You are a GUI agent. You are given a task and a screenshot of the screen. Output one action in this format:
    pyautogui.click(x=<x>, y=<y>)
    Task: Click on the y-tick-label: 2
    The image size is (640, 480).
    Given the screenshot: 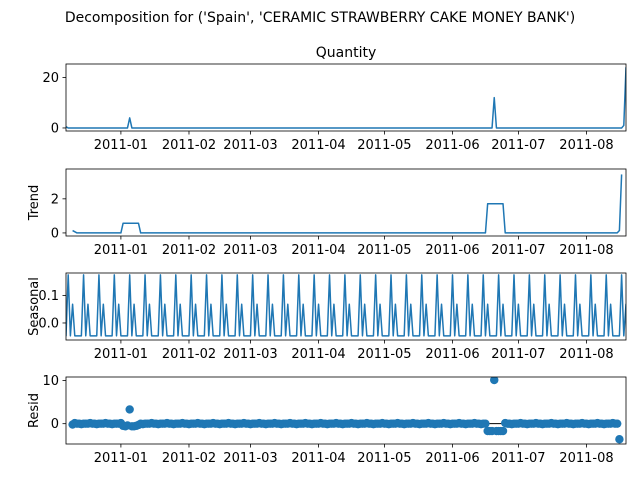 What is the action you would take?
    pyautogui.click(x=55, y=199)
    